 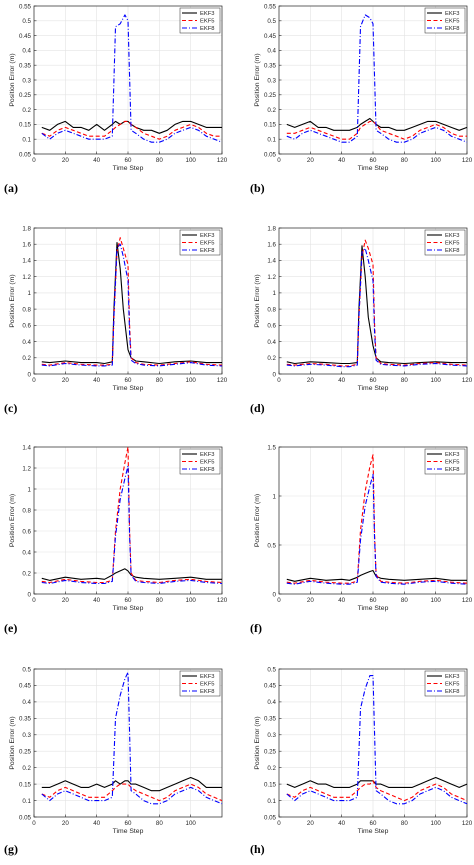 What do you see at coordinates (25, 154) in the screenshot?
I see `y-tick-label: 0.05` at bounding box center [25, 154].